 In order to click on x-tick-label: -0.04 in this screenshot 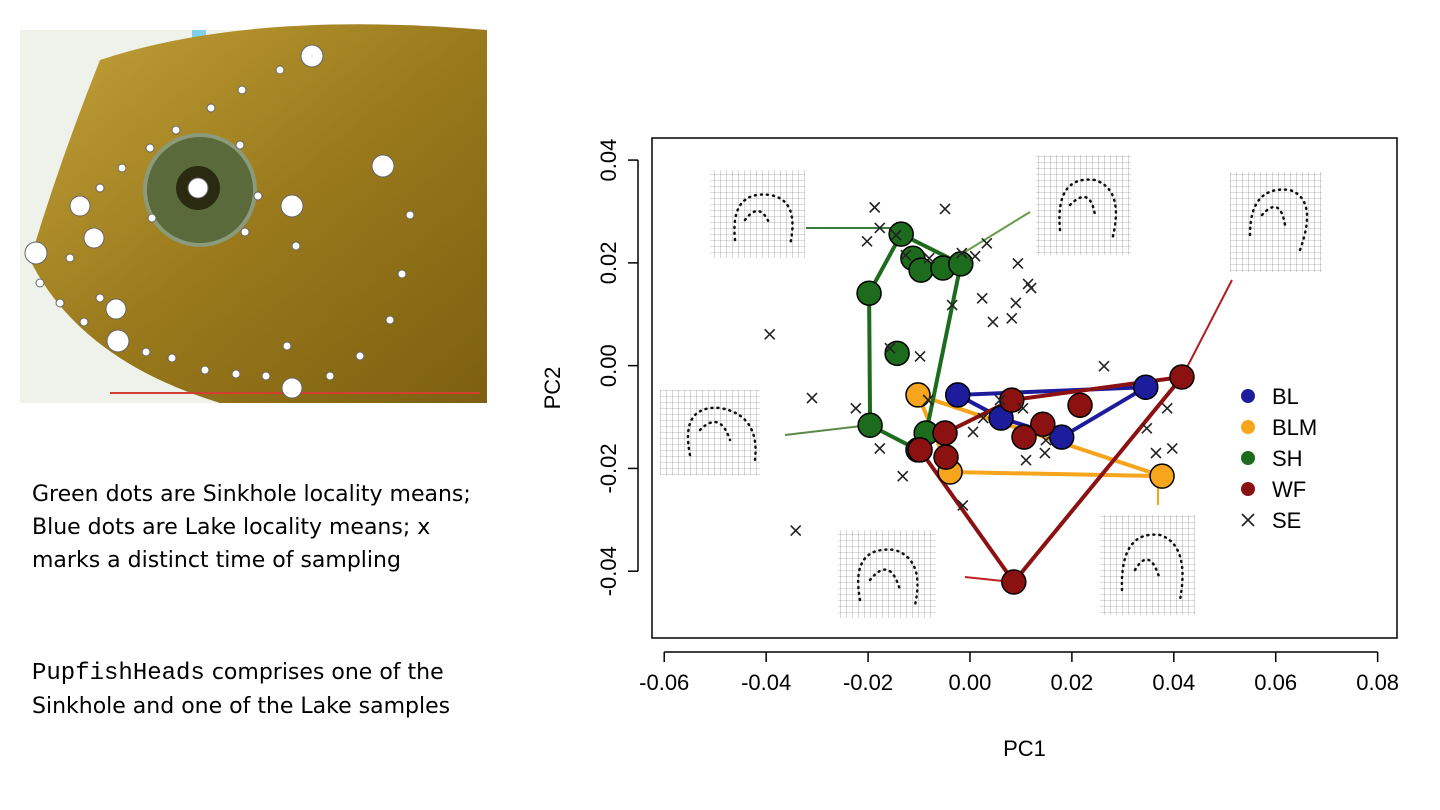, I will do `click(766, 682)`.